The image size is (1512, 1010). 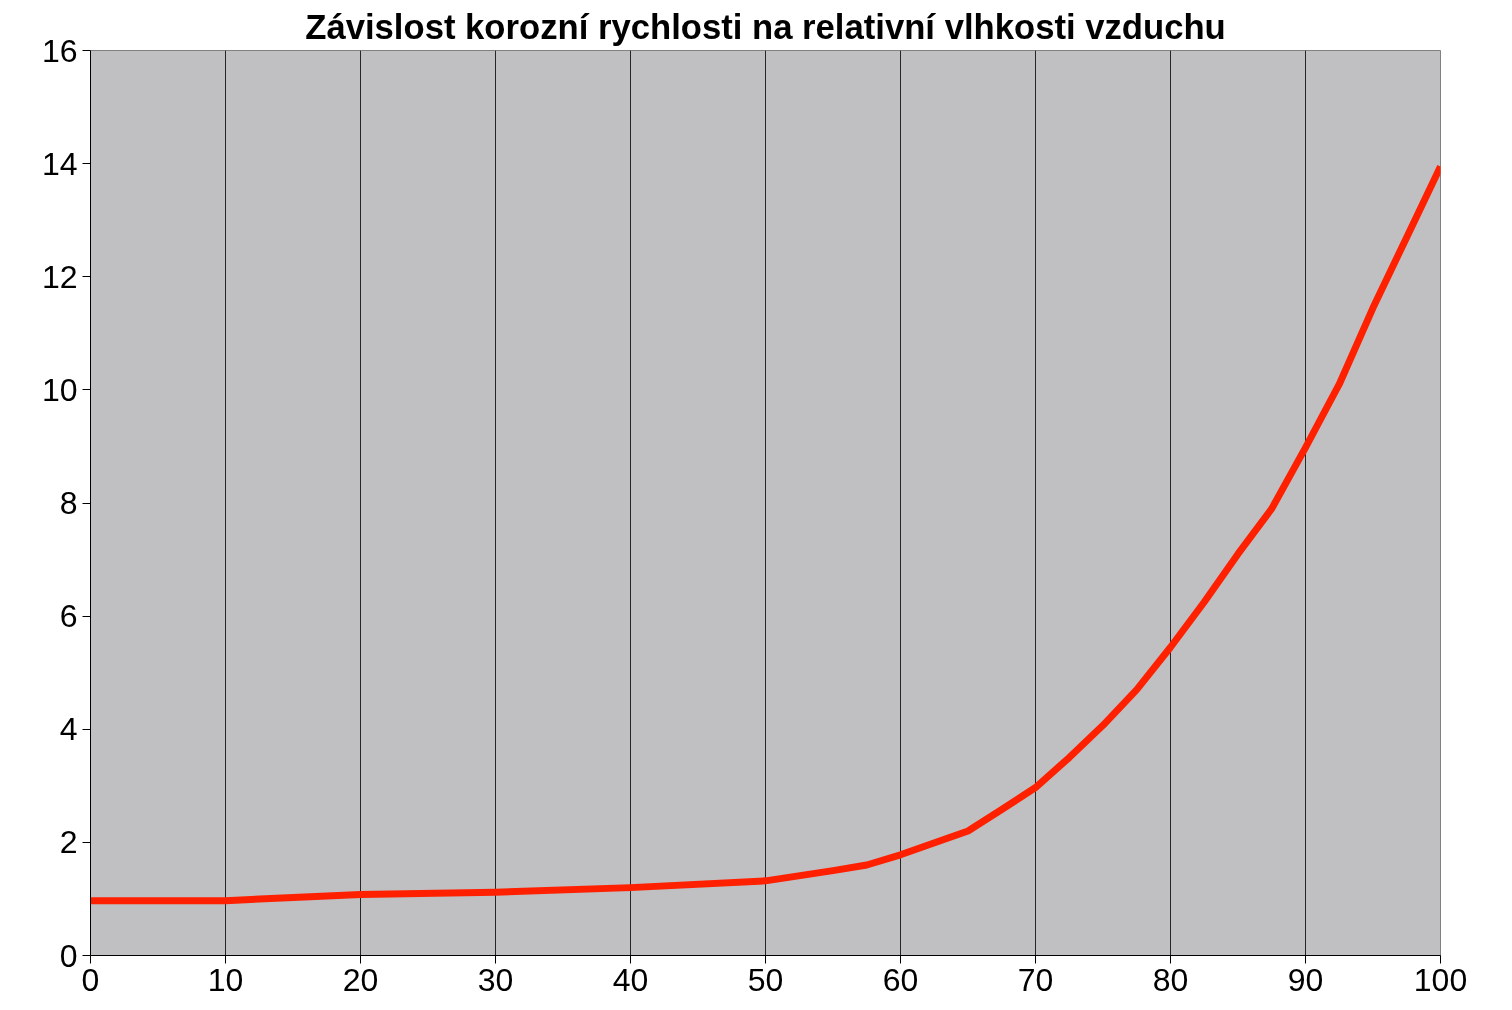 I want to click on y-tick-label: 2, so click(x=68, y=842).